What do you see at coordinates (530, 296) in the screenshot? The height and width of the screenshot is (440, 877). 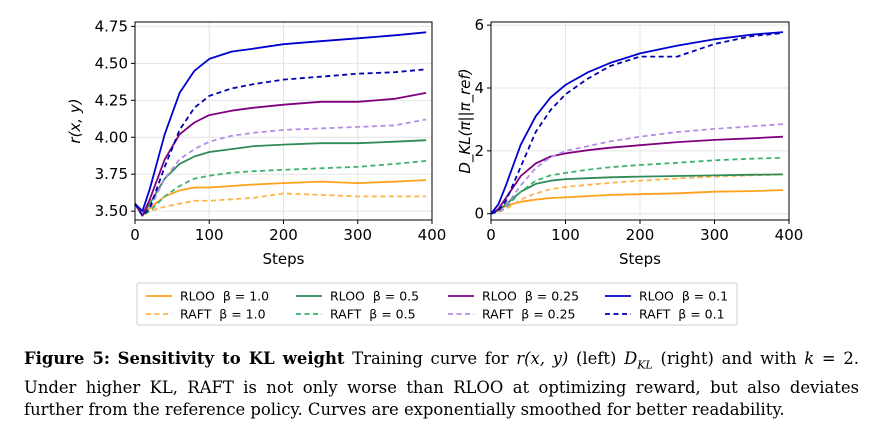 I see `legend-label: RLOO β = 0.25` at bounding box center [530, 296].